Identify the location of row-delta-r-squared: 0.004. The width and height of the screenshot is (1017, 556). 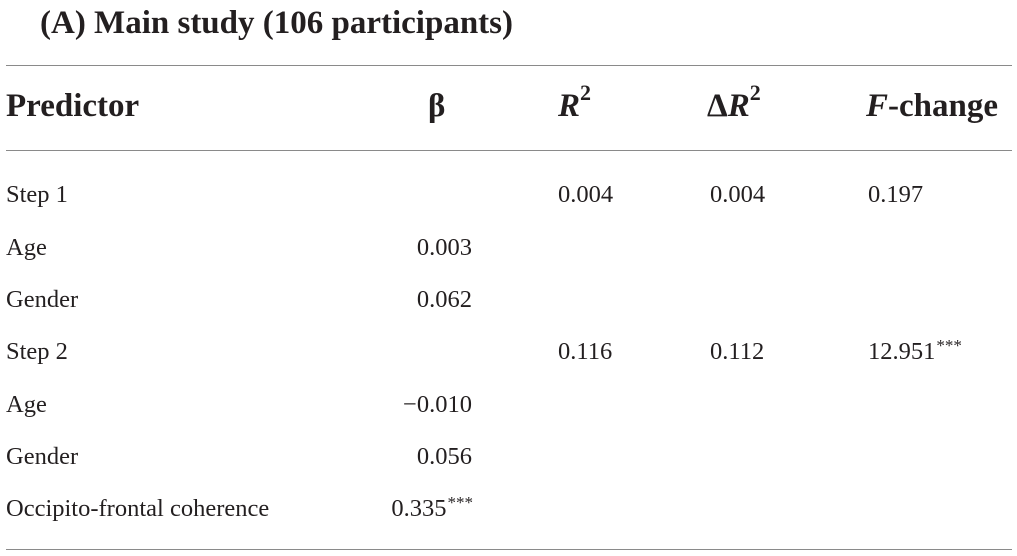
(738, 194).